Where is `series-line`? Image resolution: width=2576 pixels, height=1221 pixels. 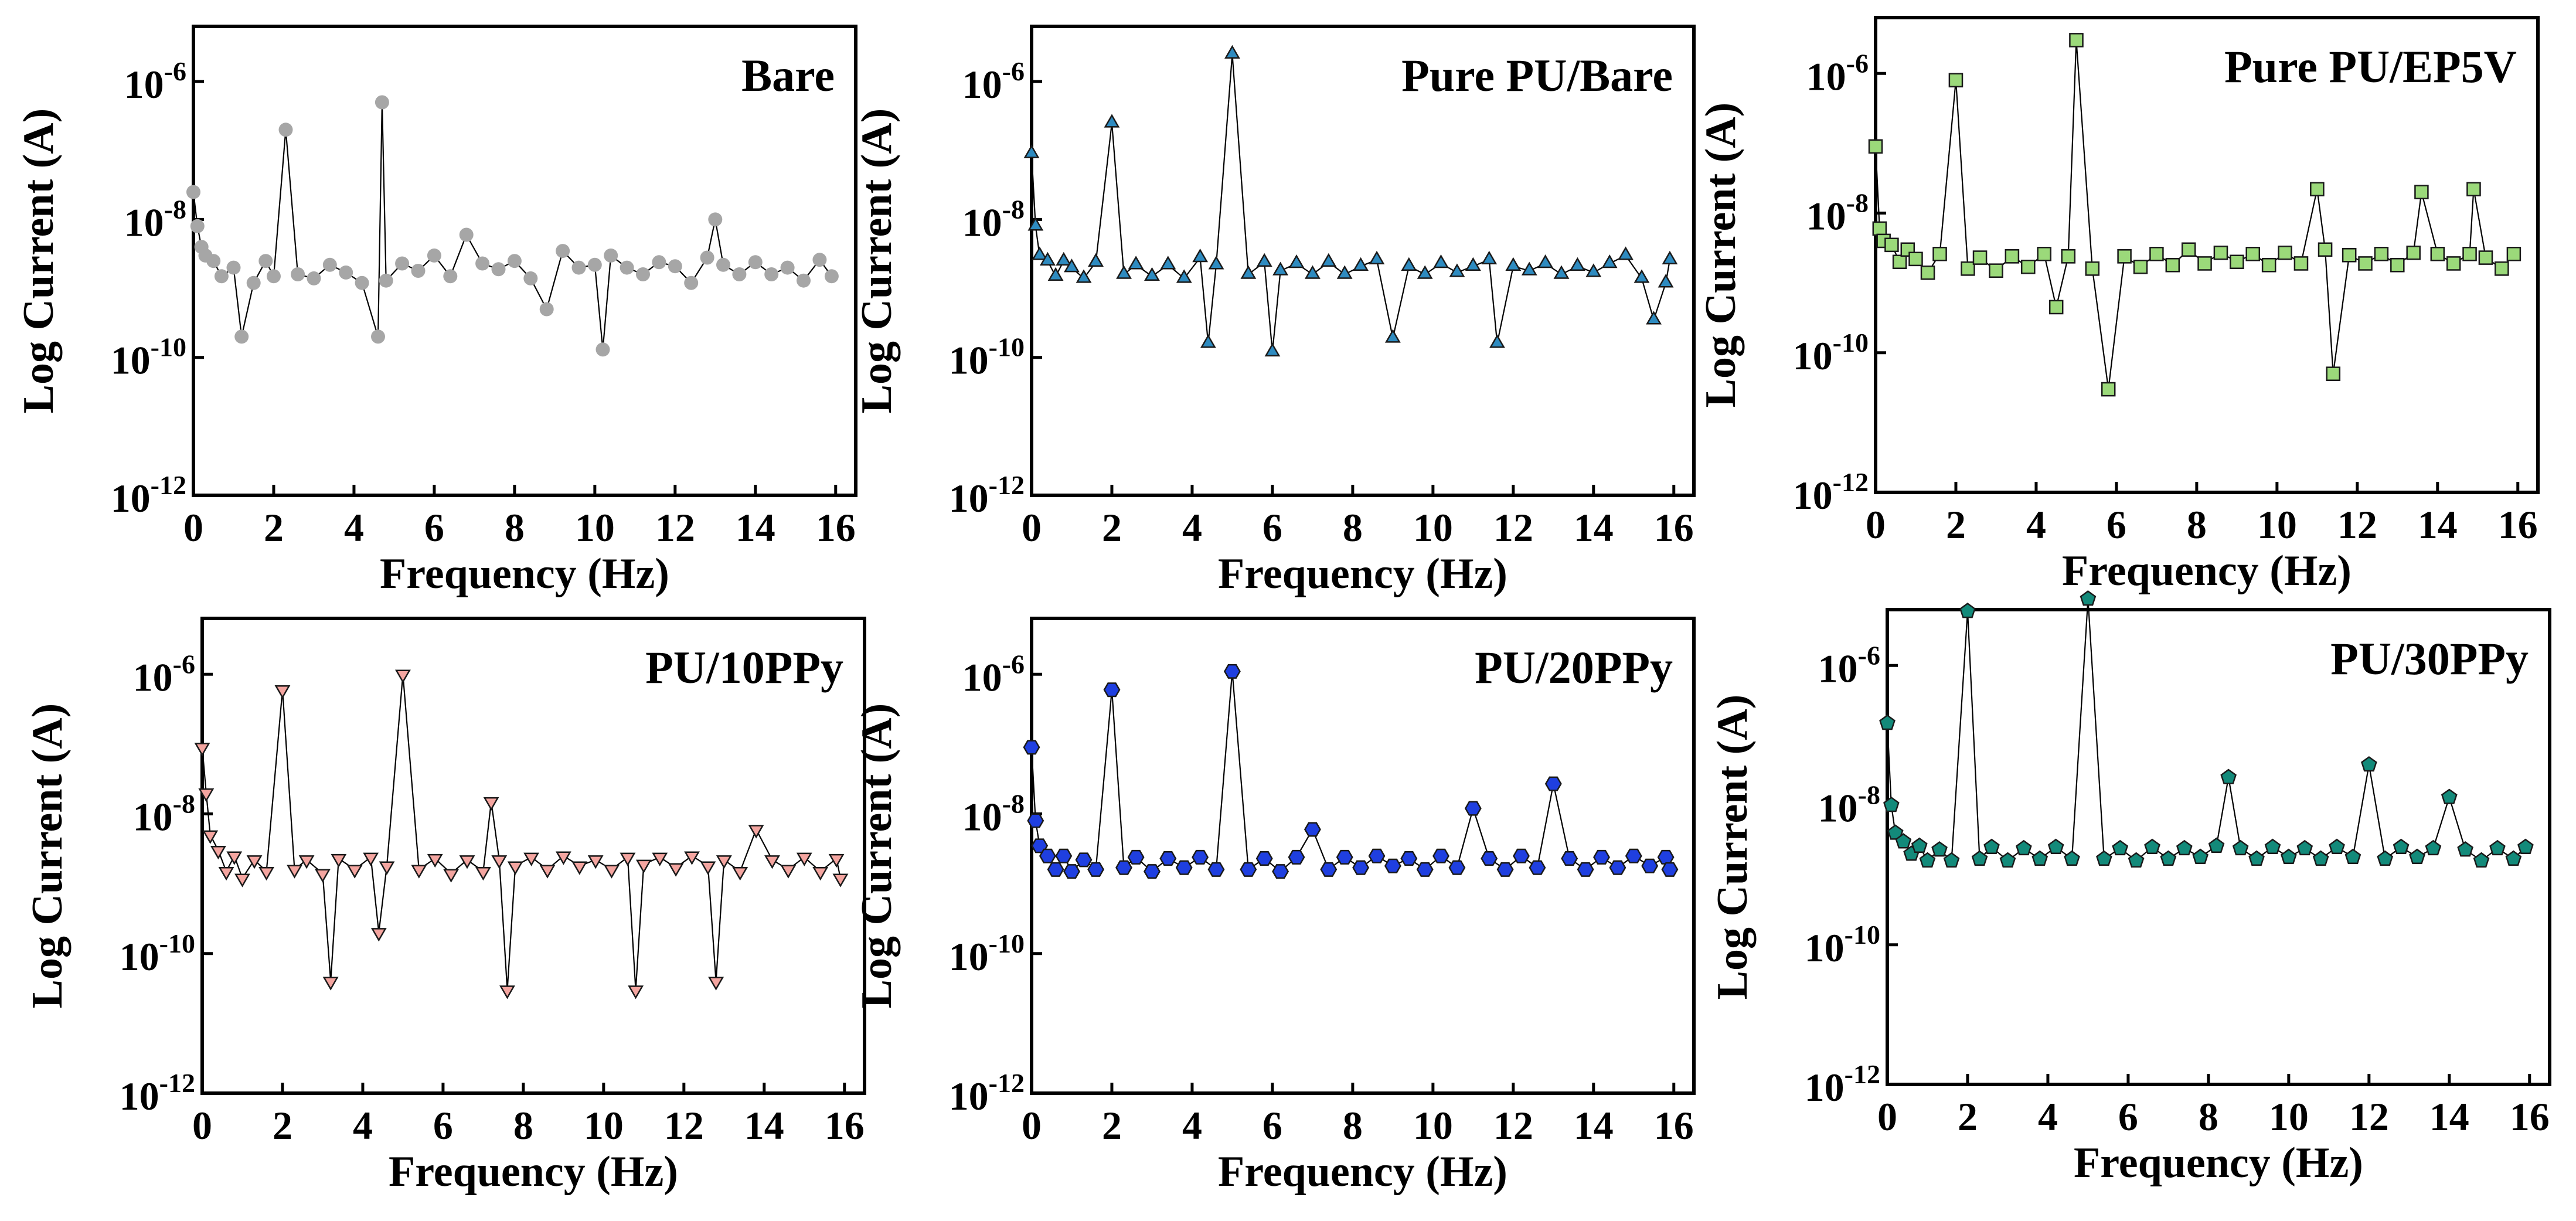
series-line is located at coordinates (521, 833).